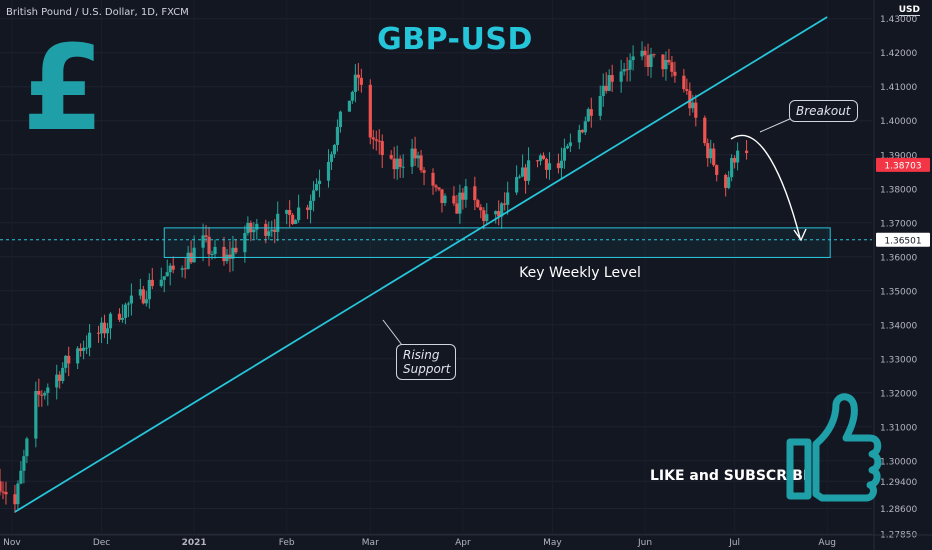  I want to click on pound-sign-icon: £, so click(63, 88).